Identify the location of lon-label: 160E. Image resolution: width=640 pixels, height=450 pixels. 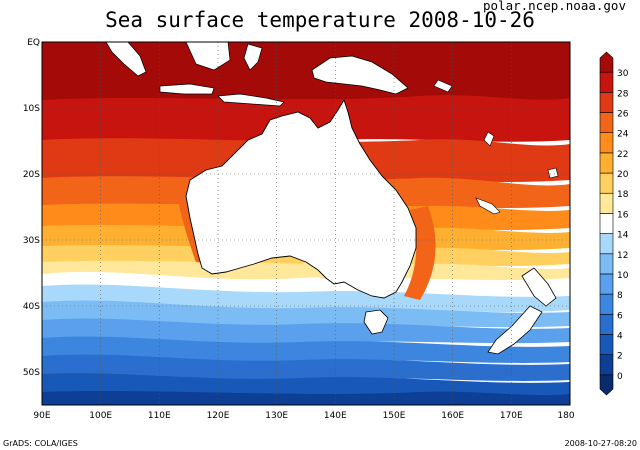
(452, 416).